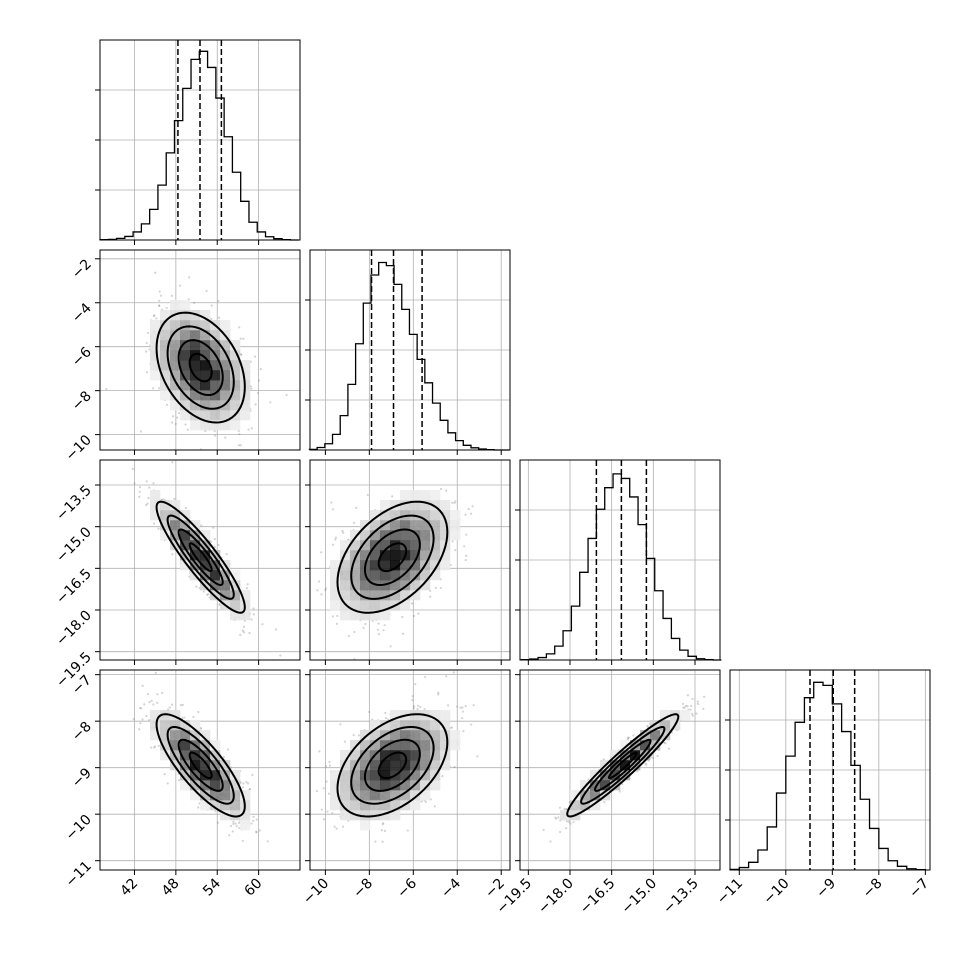 This screenshot has width=970, height=970. Describe the element at coordinates (198, 140) in the screenshot. I see `hist-panel-p0` at that location.